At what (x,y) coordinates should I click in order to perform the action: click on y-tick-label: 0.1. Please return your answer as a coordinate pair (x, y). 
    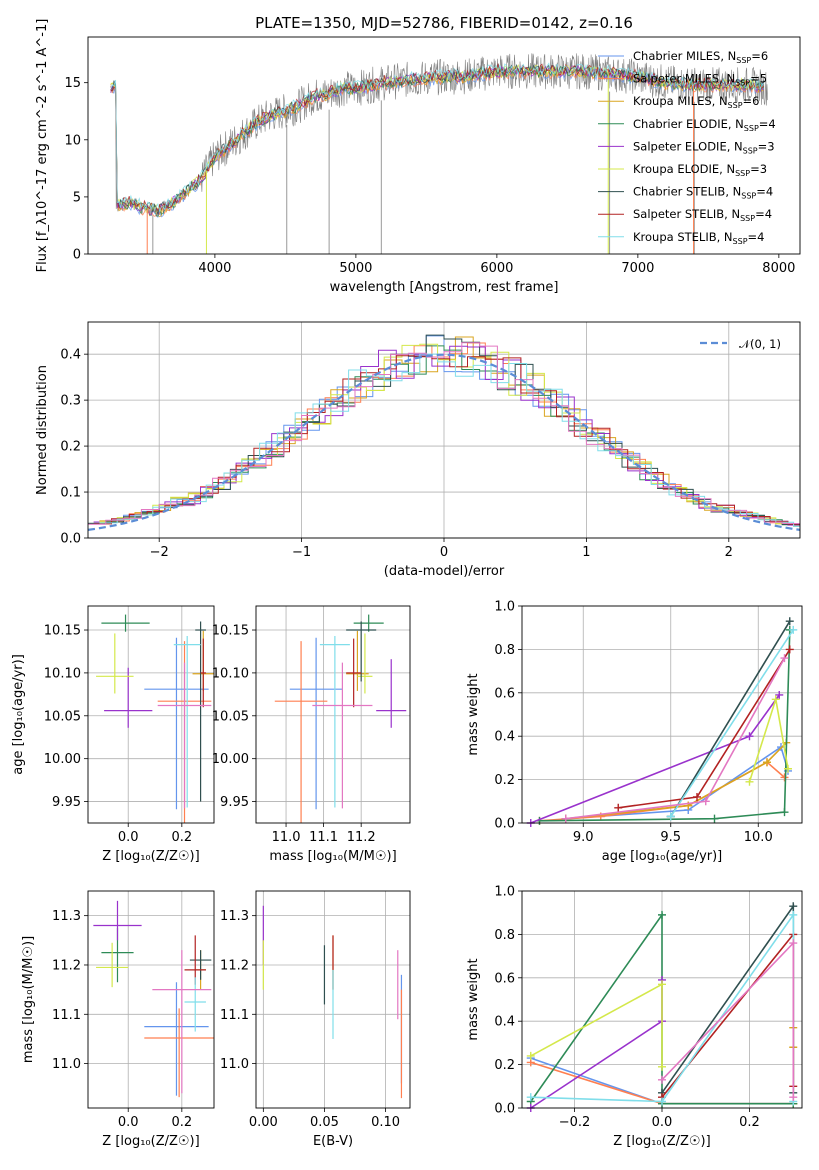
    Looking at the image, I should click on (70, 493).